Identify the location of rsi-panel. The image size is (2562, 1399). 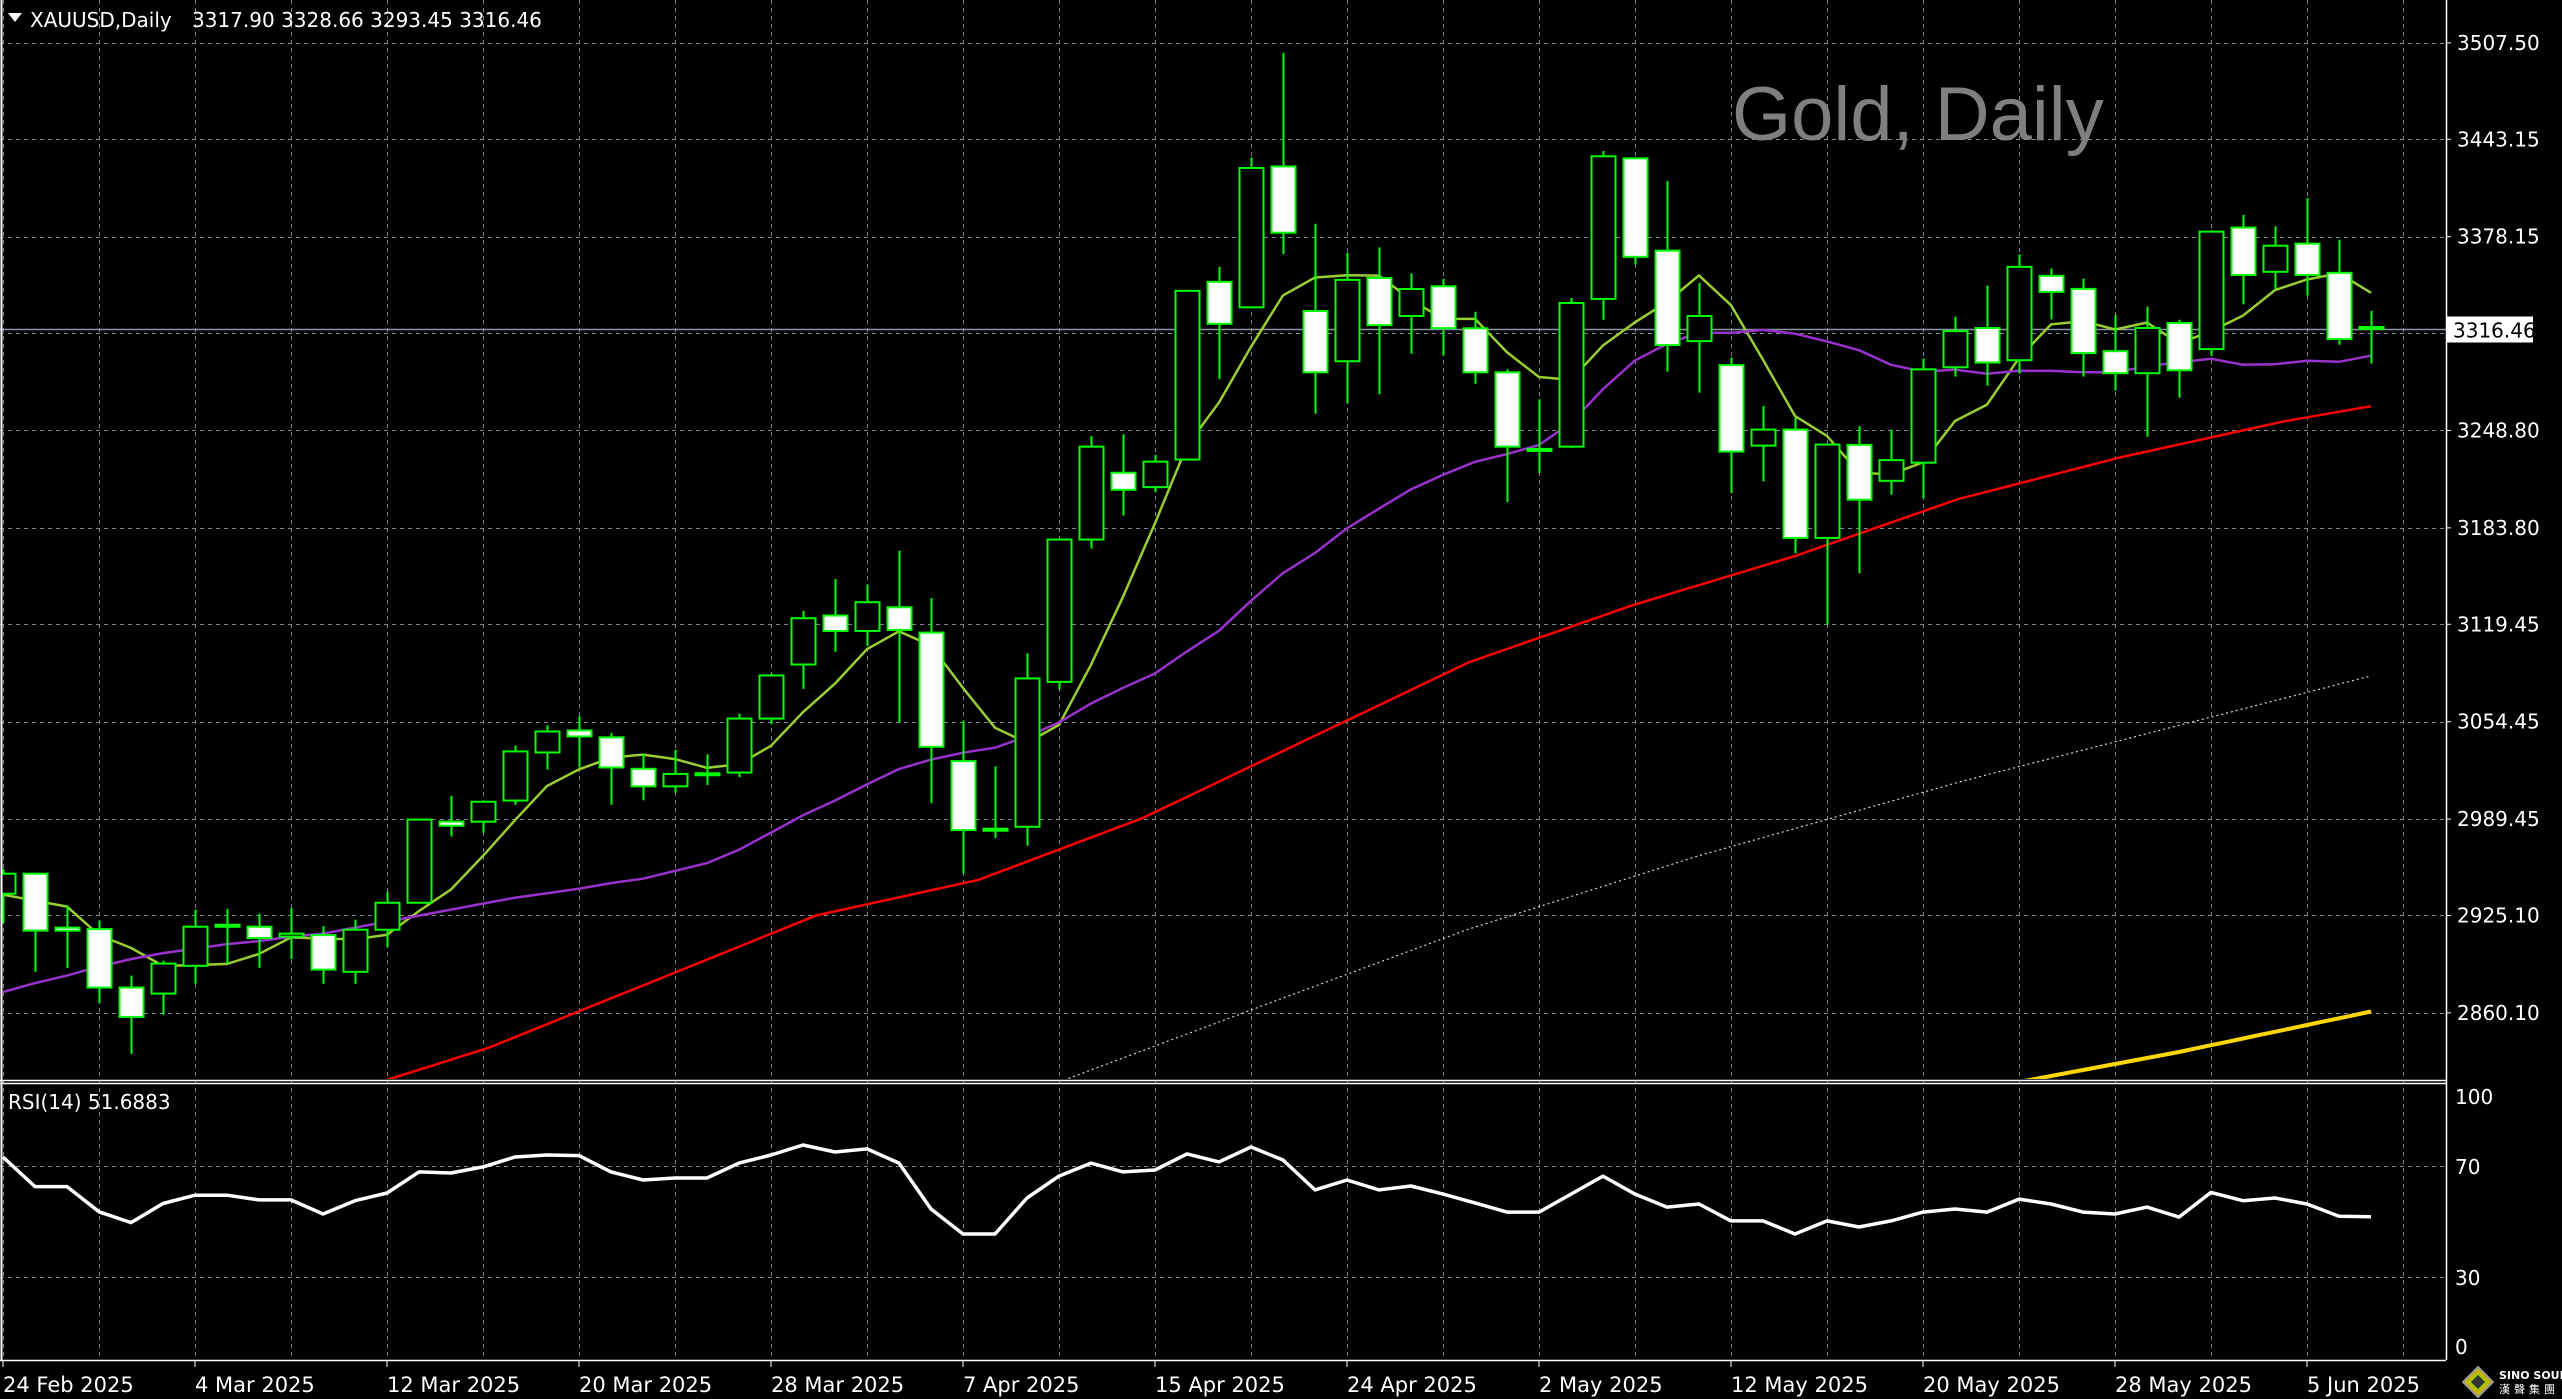
(1187, 1189).